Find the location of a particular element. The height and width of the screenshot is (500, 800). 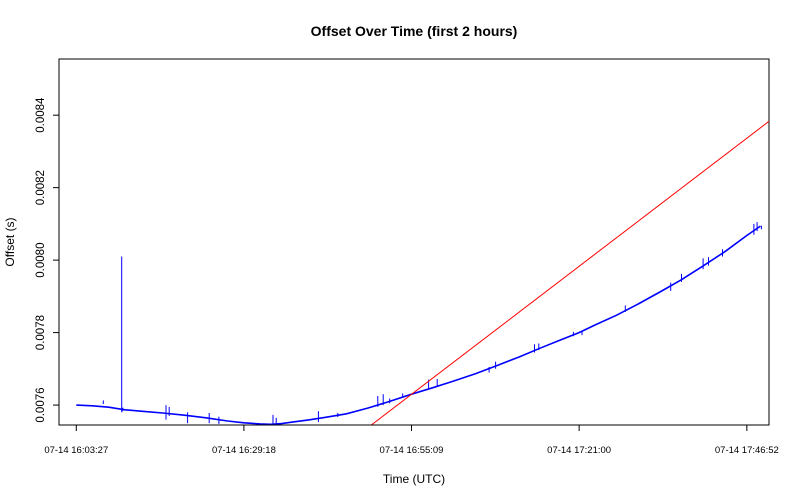

y-axis: 0.0076 0.0078 0.0080 0.0082 0.0084 is located at coordinates (47, 260).